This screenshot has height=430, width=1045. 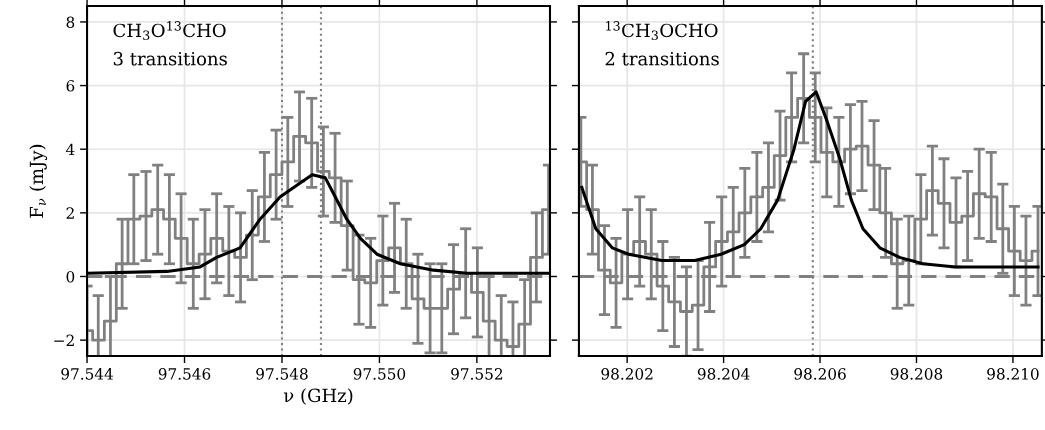 What do you see at coordinates (70, 276) in the screenshot?
I see `y-tick-label: 0` at bounding box center [70, 276].